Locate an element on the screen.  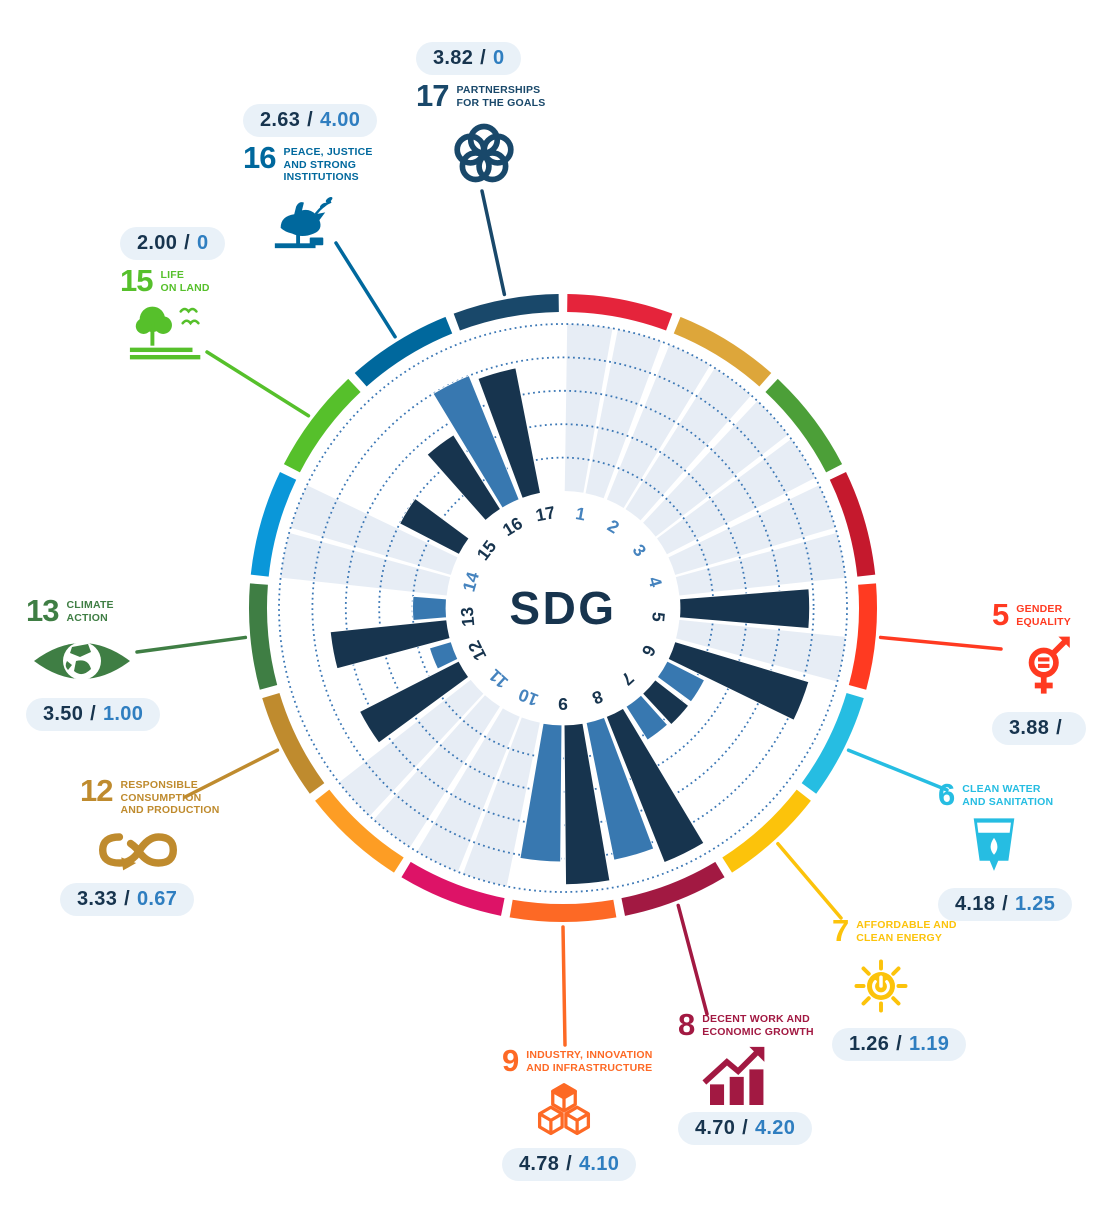
bar-secondary-sdg6 is located at coordinates (680, 681).